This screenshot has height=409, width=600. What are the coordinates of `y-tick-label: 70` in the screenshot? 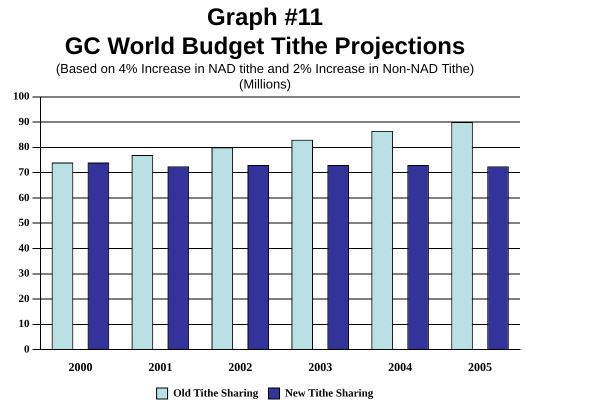 It's located at (24, 172).